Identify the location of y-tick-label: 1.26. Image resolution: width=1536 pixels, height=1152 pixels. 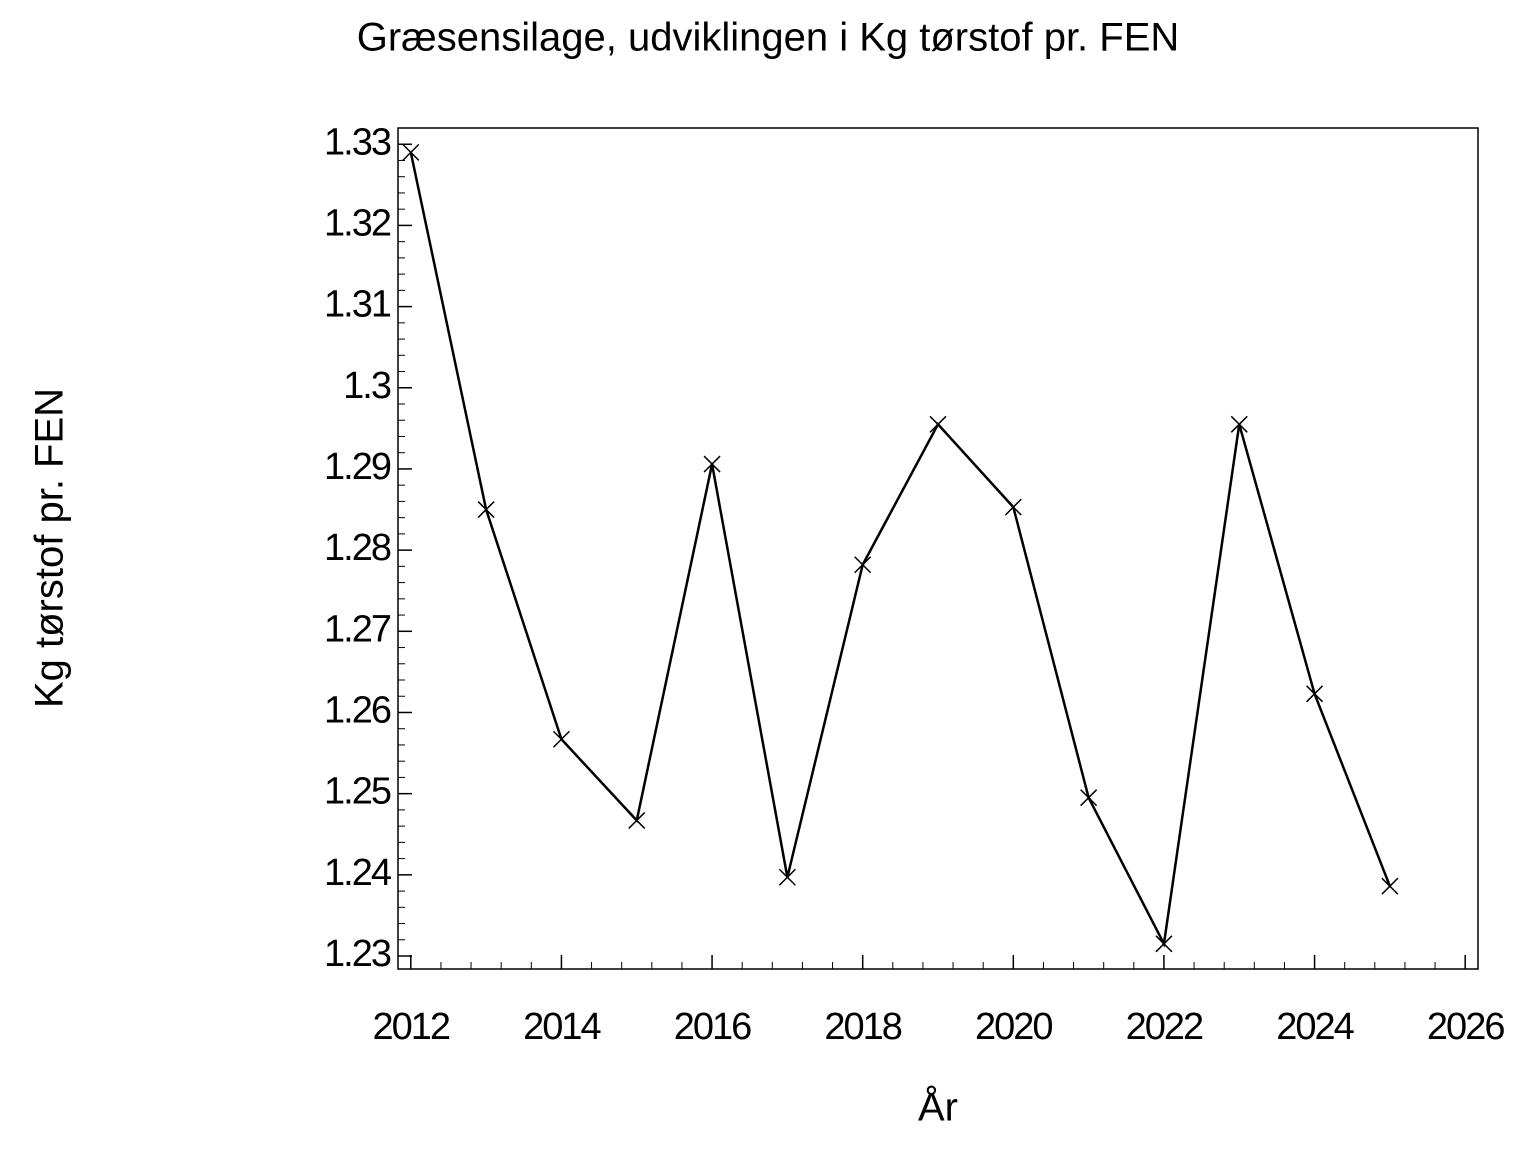
(357, 711).